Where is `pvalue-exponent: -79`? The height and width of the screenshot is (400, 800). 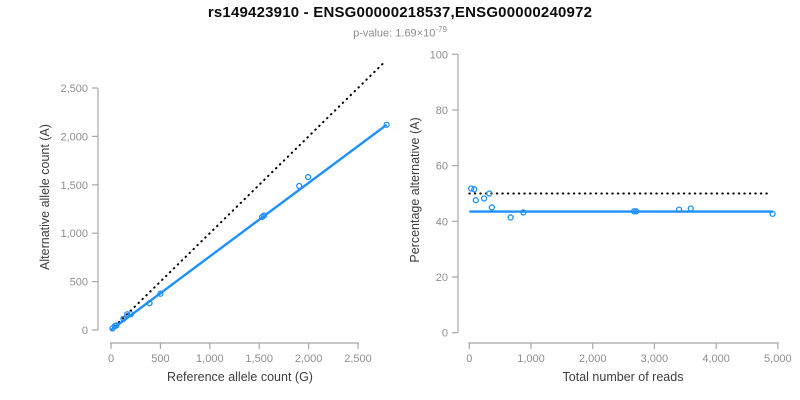
pvalue-exponent: -79 is located at coordinates (441, 29).